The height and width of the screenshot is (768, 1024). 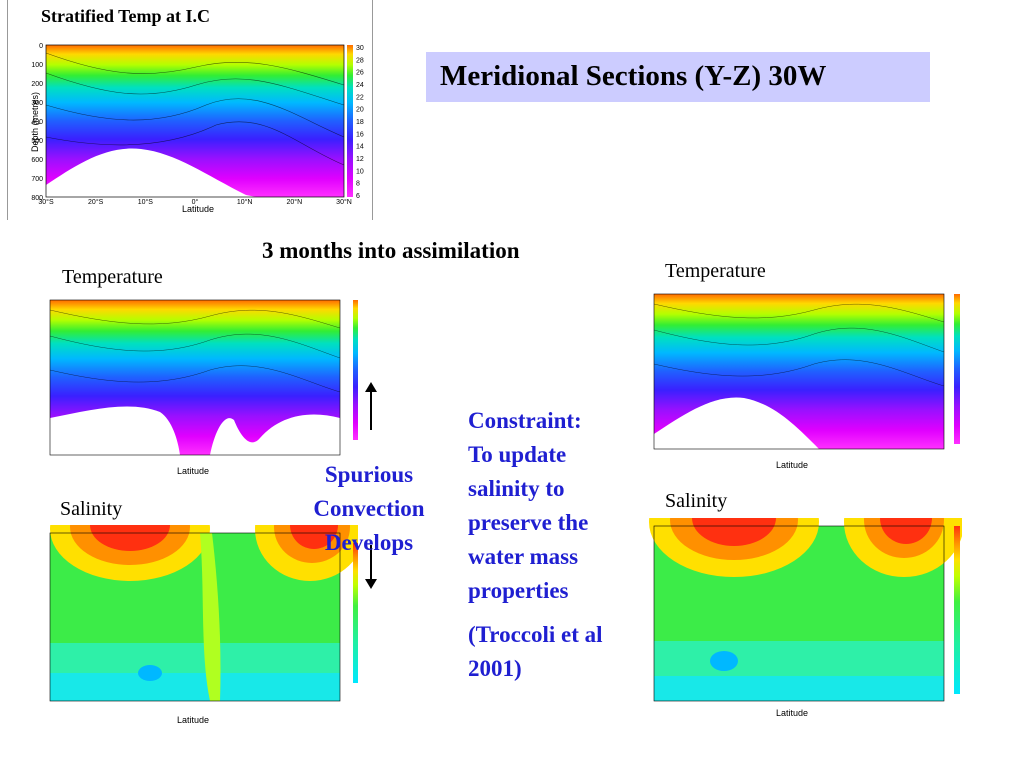 What do you see at coordinates (360, 122) in the screenshot?
I see `ic-colorbar-label: 18` at bounding box center [360, 122].